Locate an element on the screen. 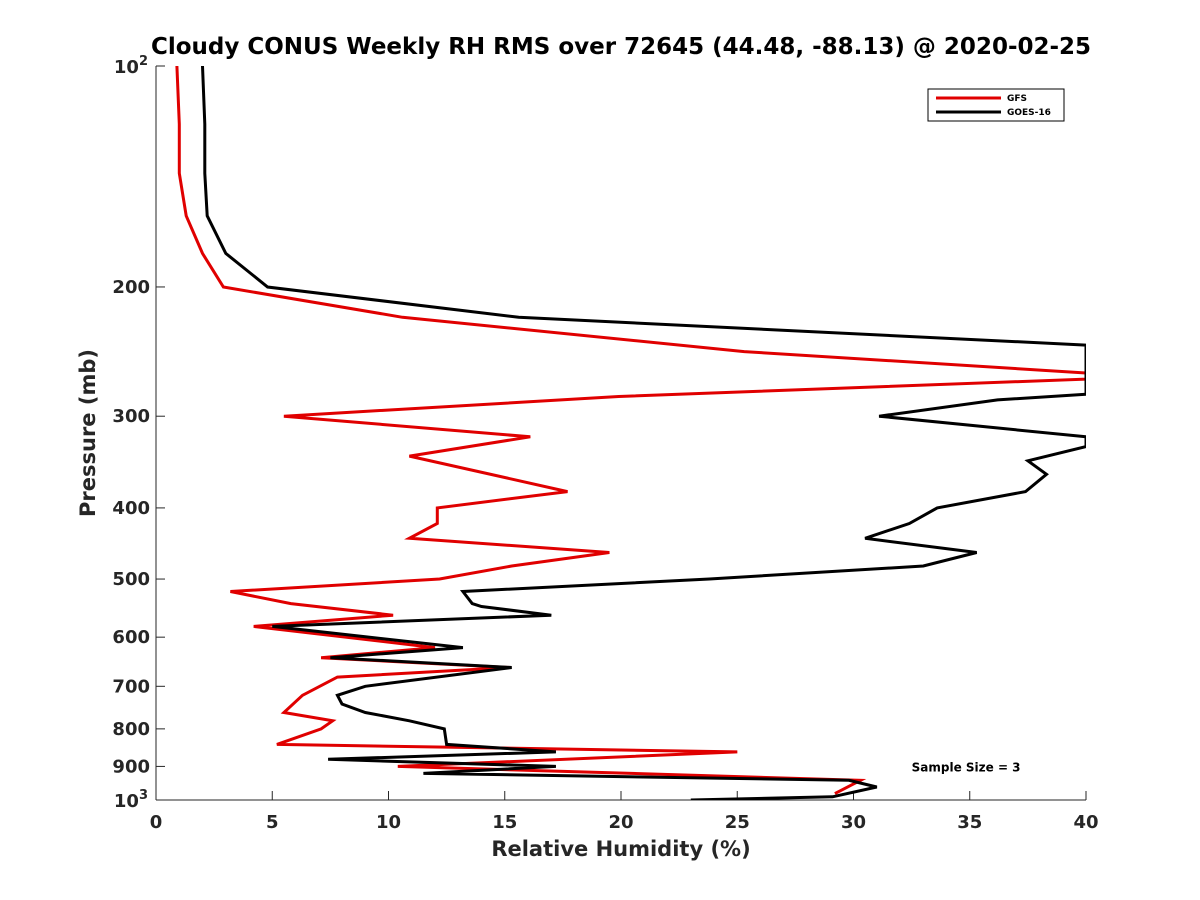 The image size is (1200, 900). y-tick-label-power: 10³ is located at coordinates (131, 800).